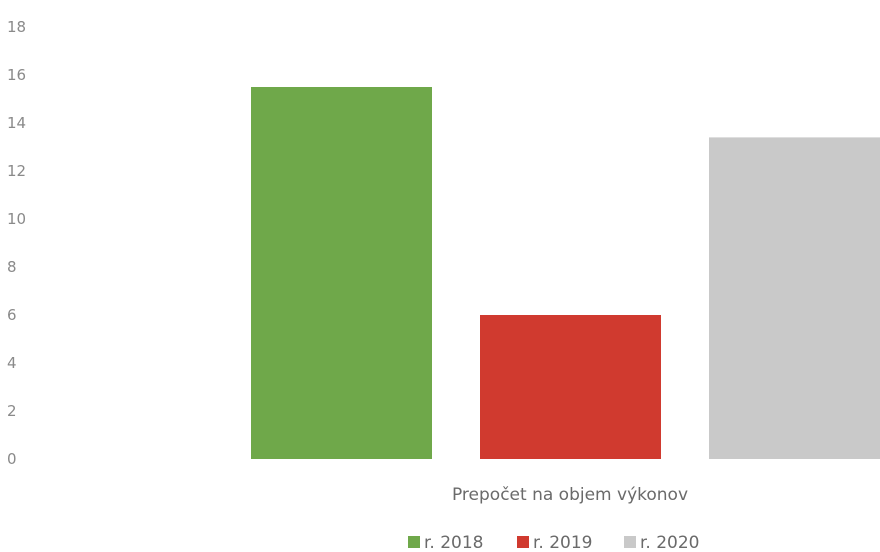 This screenshot has height=552, width=880. Describe the element at coordinates (16, 27) in the screenshot. I see `y-tick-label: 18` at that location.